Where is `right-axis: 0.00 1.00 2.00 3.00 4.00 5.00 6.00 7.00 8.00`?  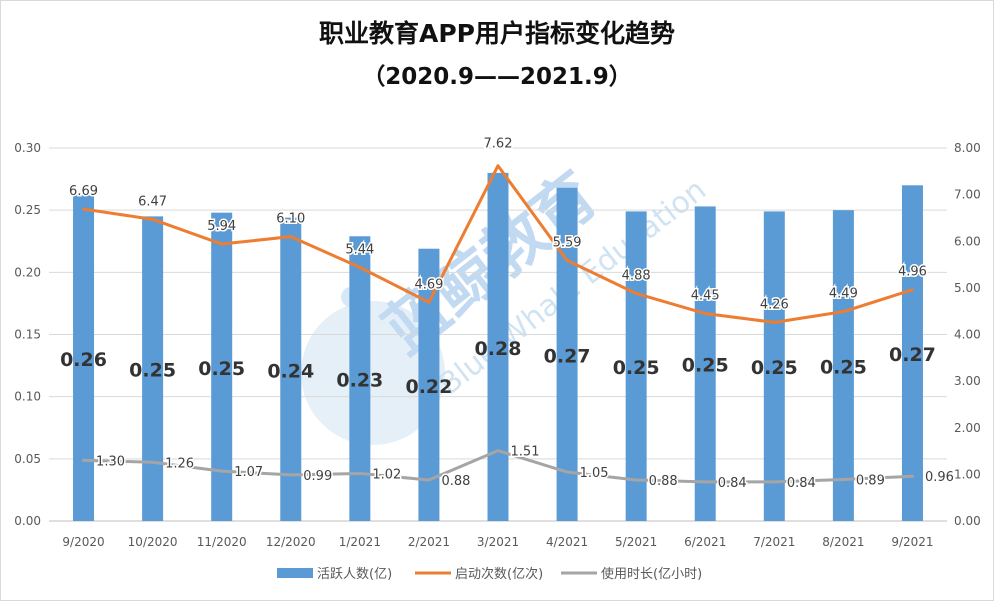
right-axis: 0.00 1.00 2.00 3.00 4.00 5.00 6.00 7.00 8.00 is located at coordinates (967, 334).